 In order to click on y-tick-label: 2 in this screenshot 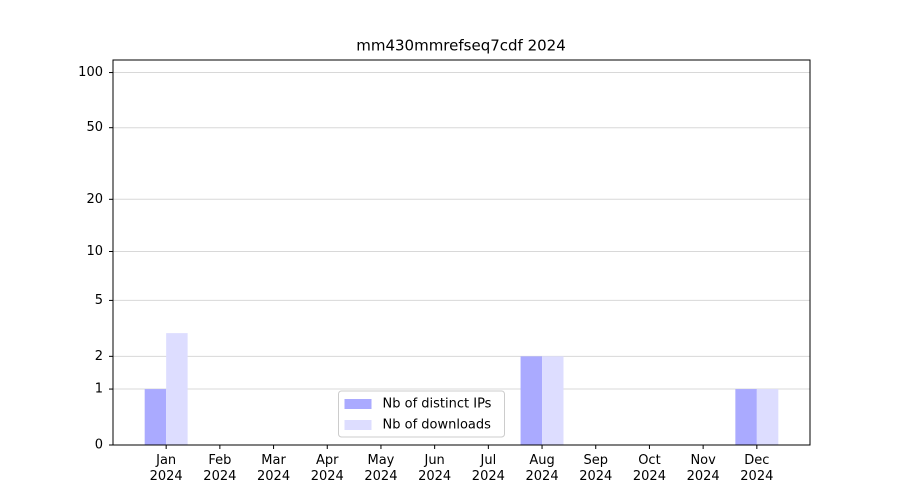, I will do `click(99, 356)`.